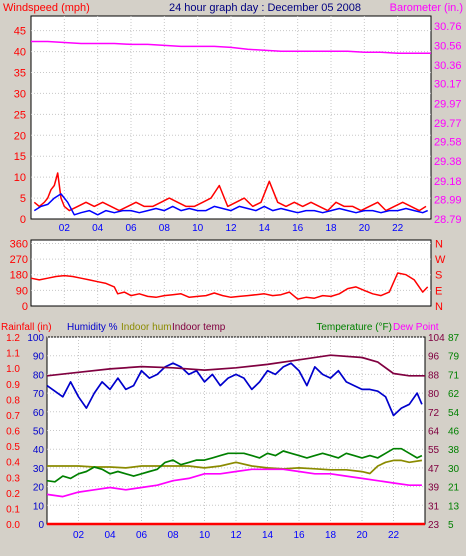 Image resolution: width=466 pixels, height=556 pixels. Describe the element at coordinates (39, 469) in the screenshot. I see `humidity-tick-label: 30` at that location.